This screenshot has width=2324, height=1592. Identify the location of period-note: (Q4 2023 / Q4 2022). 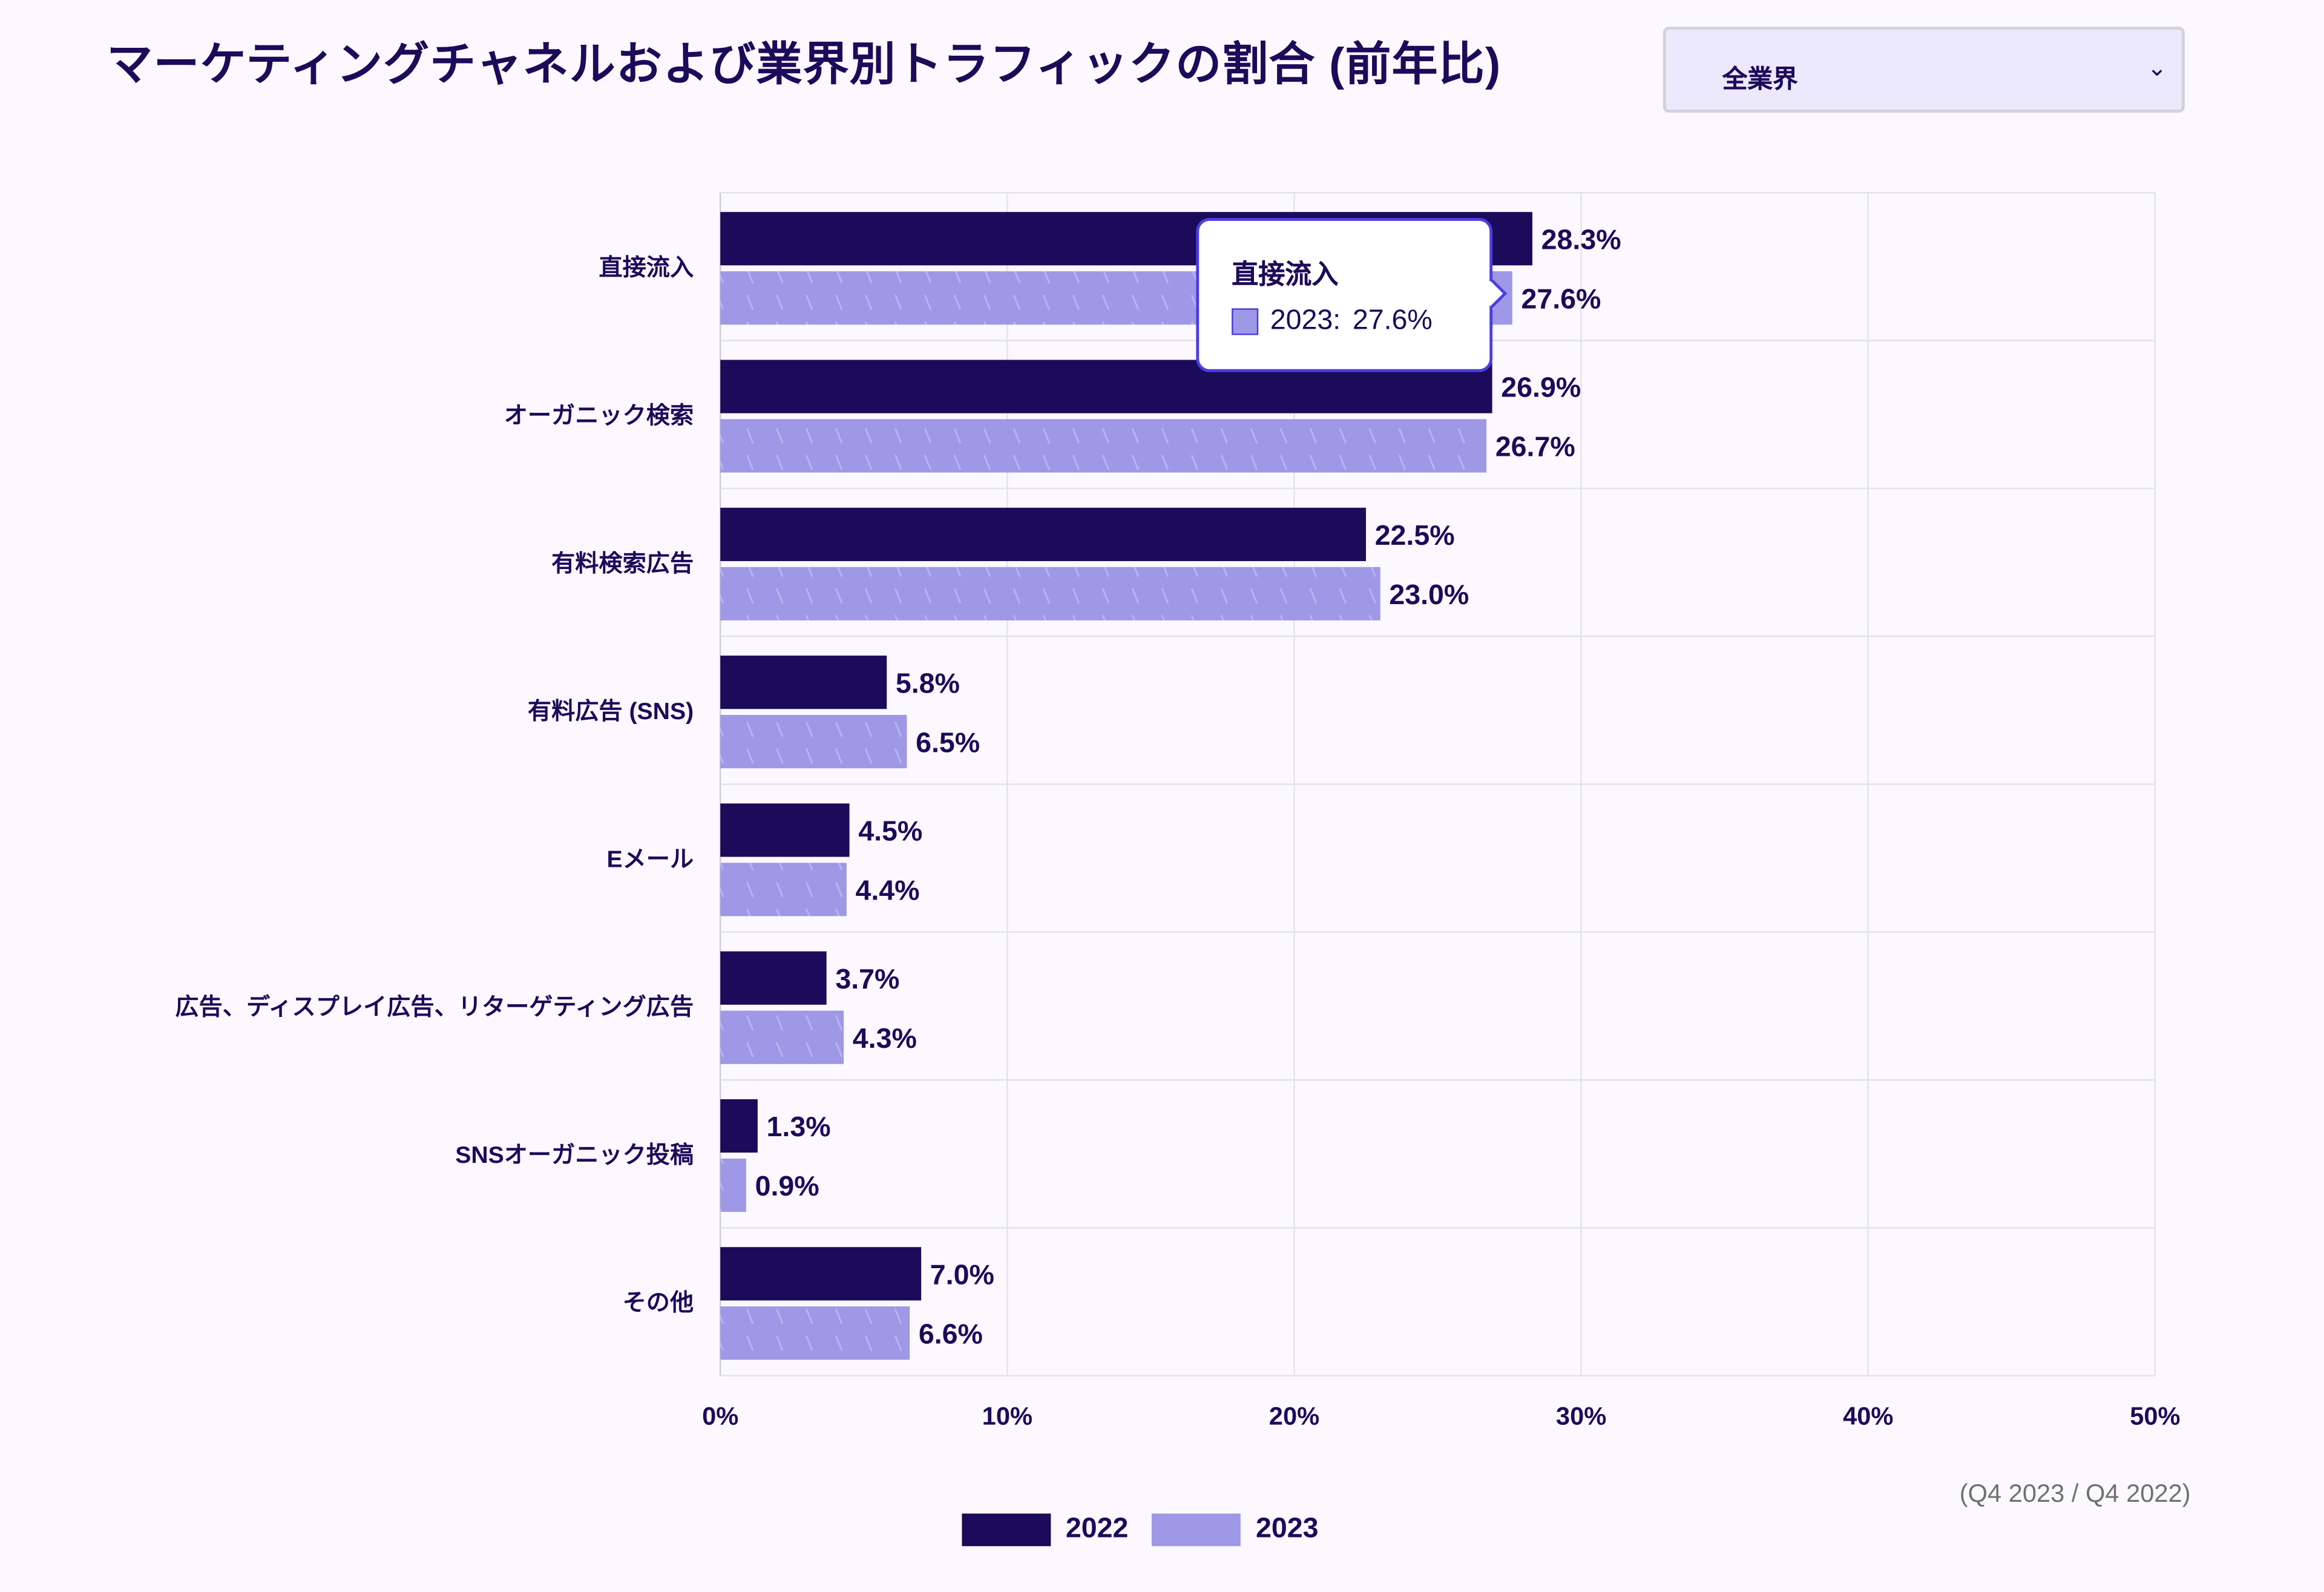
(2075, 1493).